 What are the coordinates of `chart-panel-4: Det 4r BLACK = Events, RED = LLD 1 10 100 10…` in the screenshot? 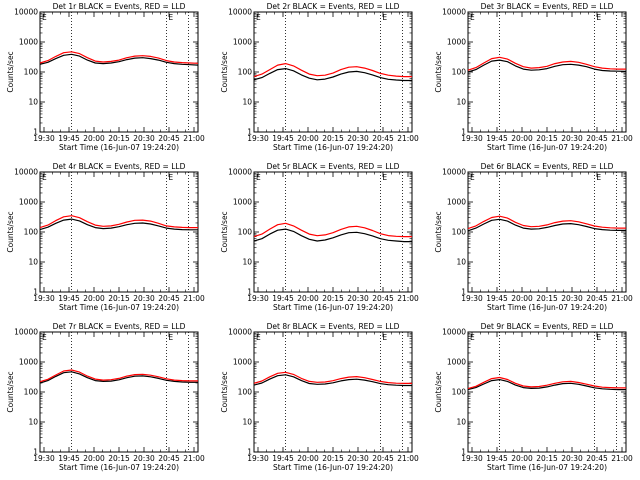 It's located at (105, 237).